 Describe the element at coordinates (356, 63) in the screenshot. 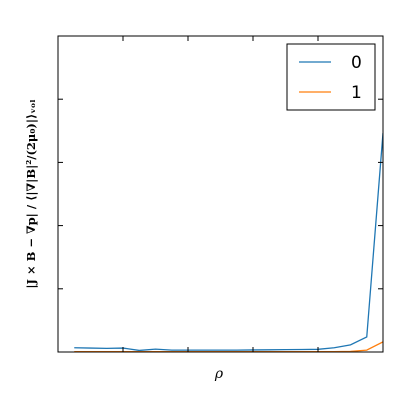

I see `legend-label-series-0: 0` at that location.